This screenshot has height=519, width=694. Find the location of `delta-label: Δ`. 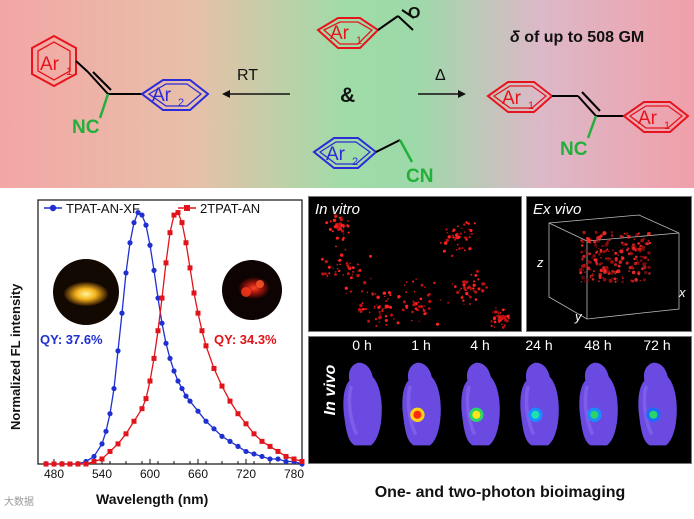

delta-label: Δ is located at coordinates (440, 75).